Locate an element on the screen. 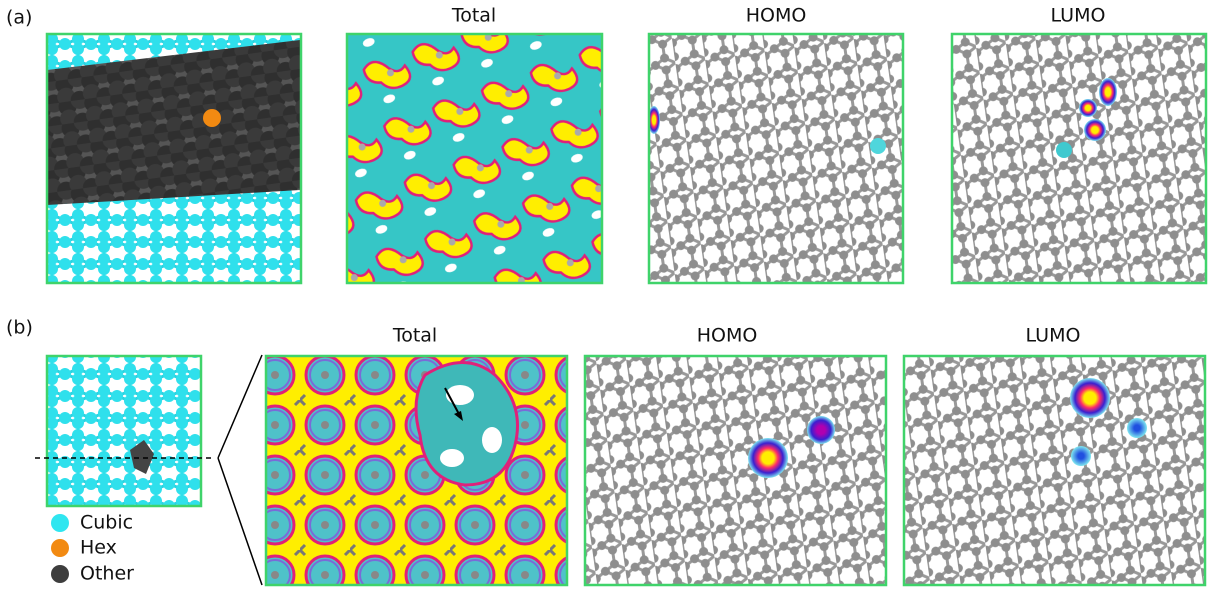  arrow-head is located at coordinates (458, 416).